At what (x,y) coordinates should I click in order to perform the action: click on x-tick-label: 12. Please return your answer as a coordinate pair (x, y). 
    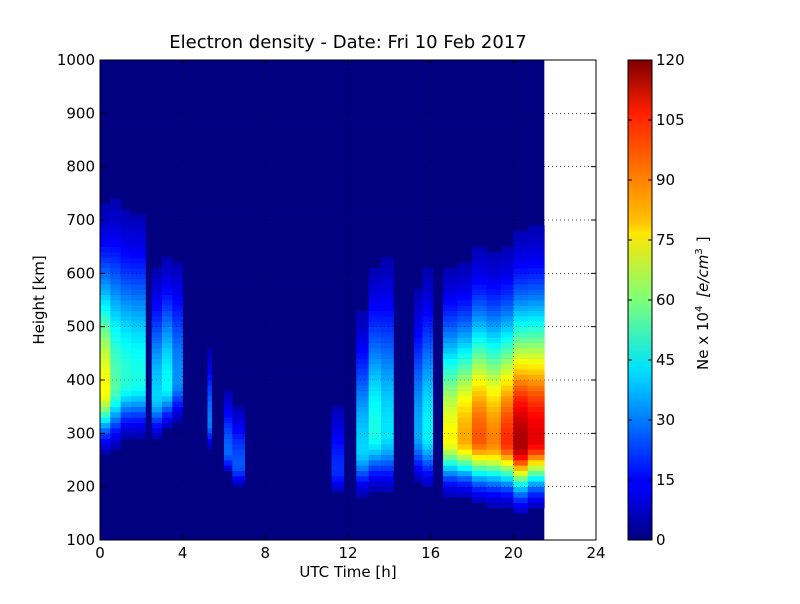
    Looking at the image, I should click on (347, 553).